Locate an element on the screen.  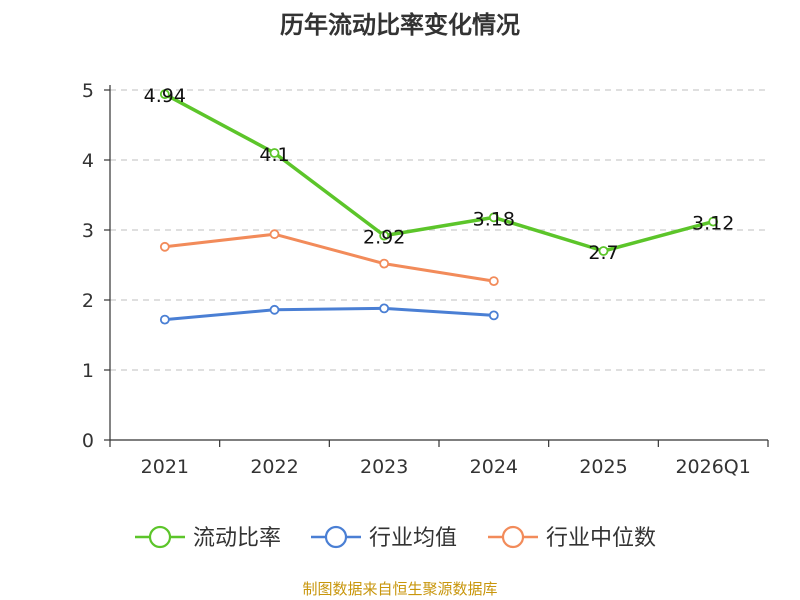
data-label: 3.18 is located at coordinates (494, 219).